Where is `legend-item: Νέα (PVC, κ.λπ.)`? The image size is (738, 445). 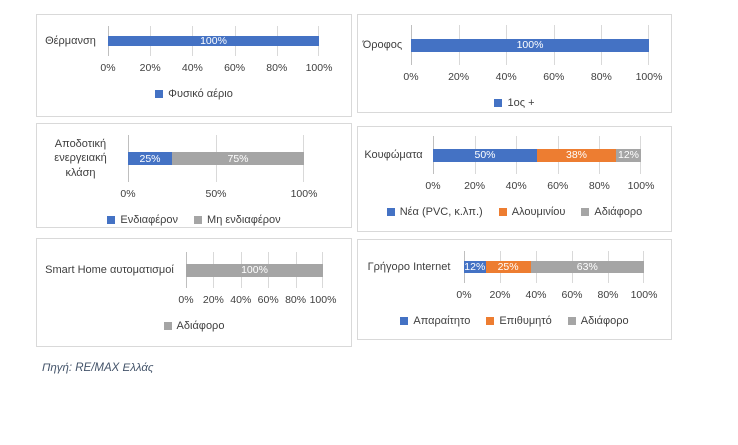 legend-item: Νέα (PVC, κ.λπ.) is located at coordinates (434, 212).